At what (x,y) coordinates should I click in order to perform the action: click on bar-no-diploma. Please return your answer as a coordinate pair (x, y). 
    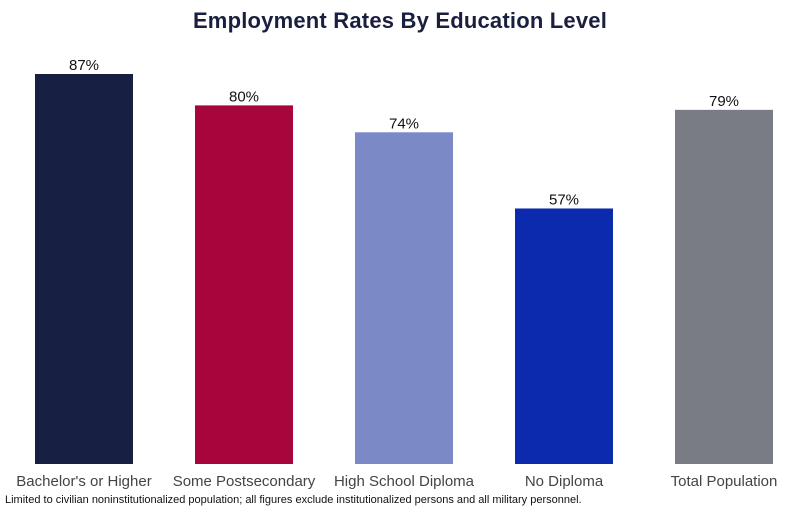
    Looking at the image, I should click on (564, 336).